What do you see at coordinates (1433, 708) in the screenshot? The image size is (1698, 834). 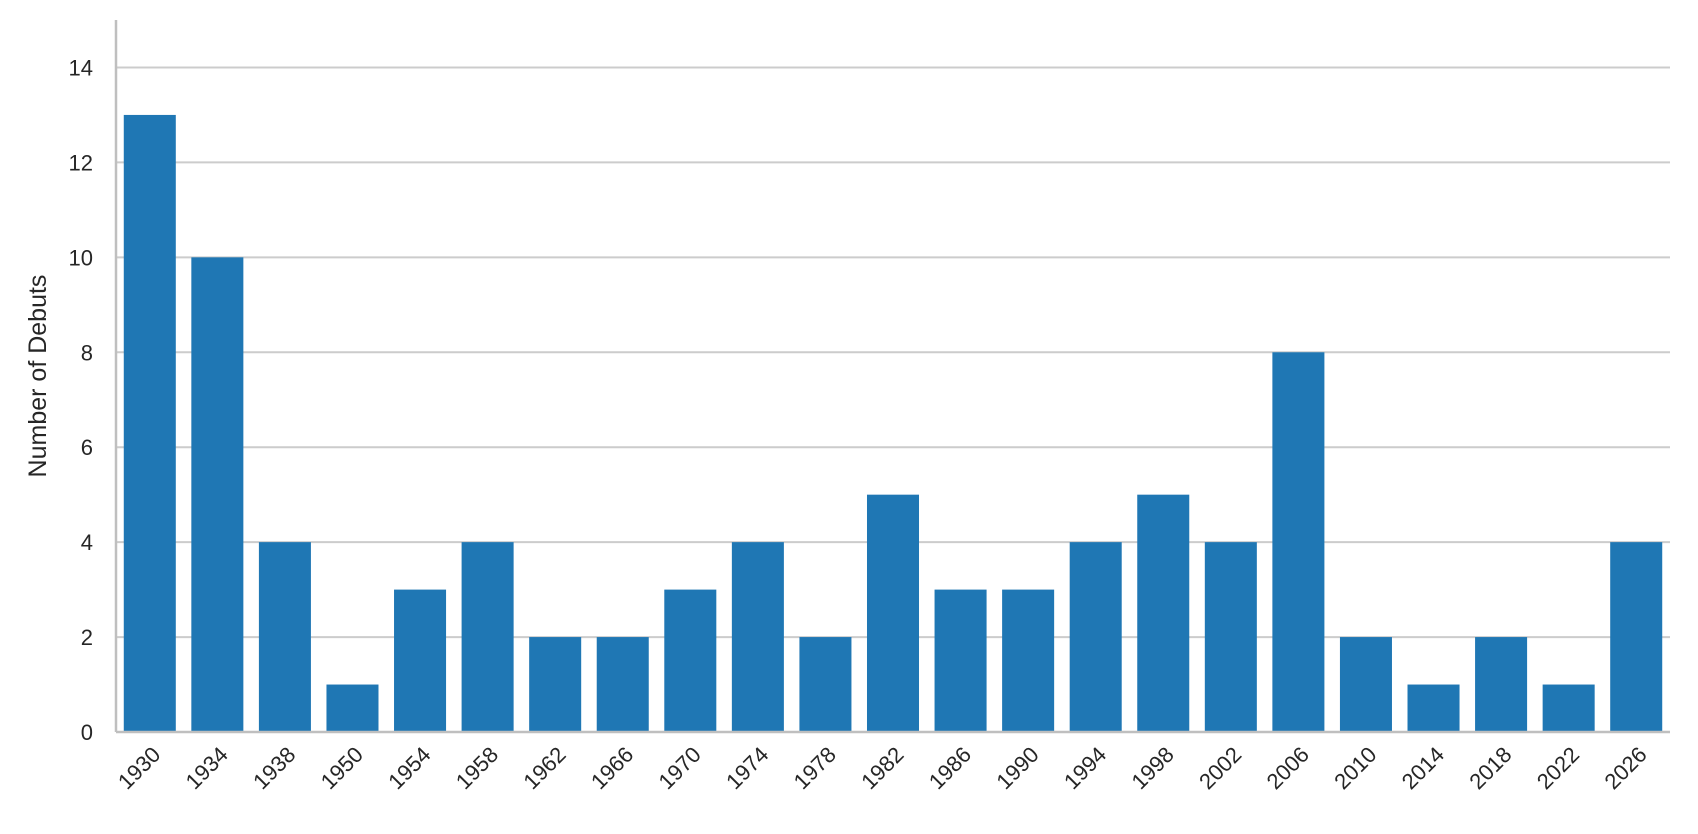 I see `bar-2014` at bounding box center [1433, 708].